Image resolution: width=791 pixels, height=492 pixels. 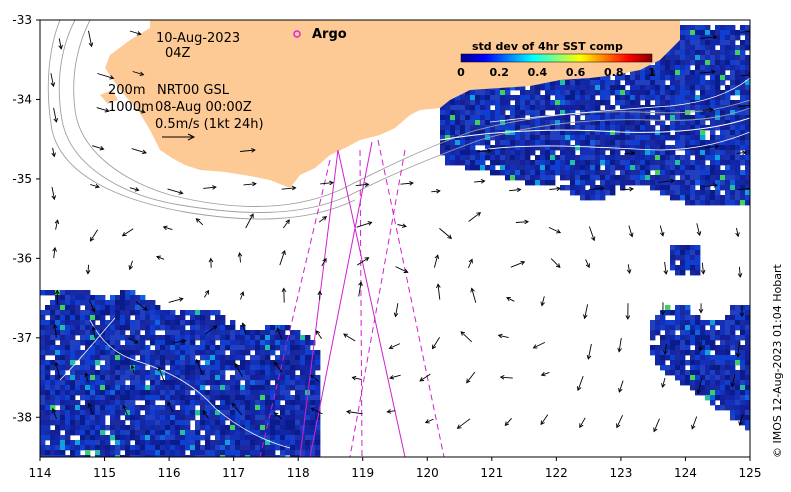 What do you see at coordinates (461, 72) in the screenshot?
I see `colorbar-tick-label: 0` at bounding box center [461, 72].